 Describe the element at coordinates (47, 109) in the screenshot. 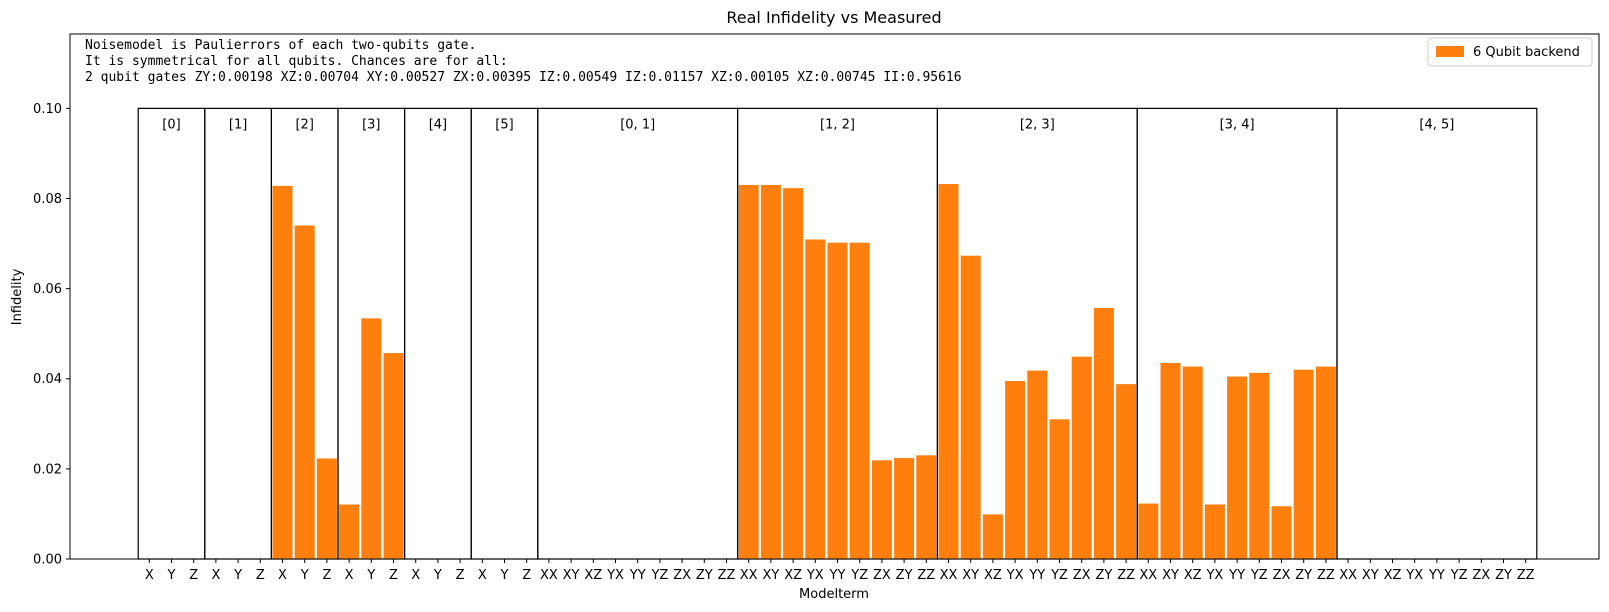

I see `y-tick-label: 0.10` at that location.